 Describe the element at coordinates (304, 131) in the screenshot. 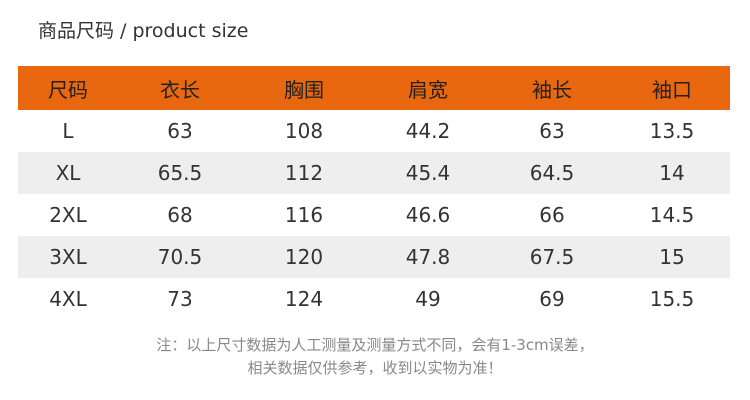

I see `table-cell: 108` at that location.